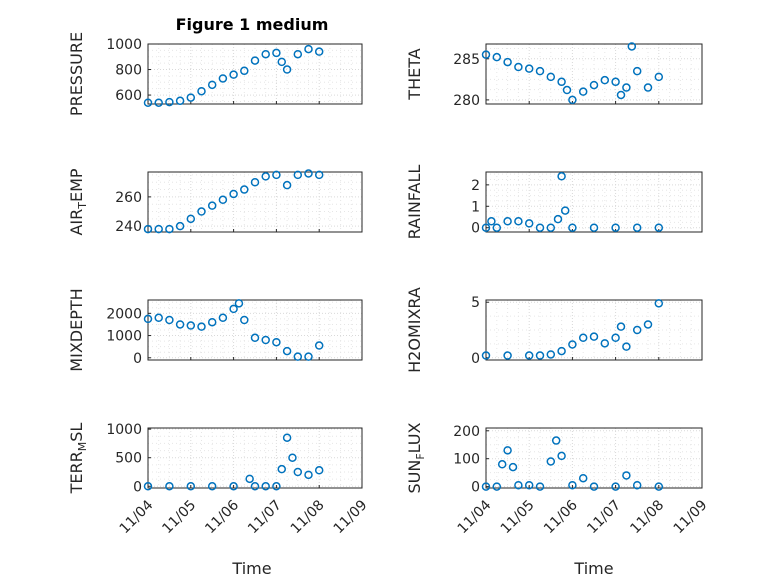  What do you see at coordinates (265, 517) in the screenshot?
I see `x-tick-label: 11/07` at bounding box center [265, 517].